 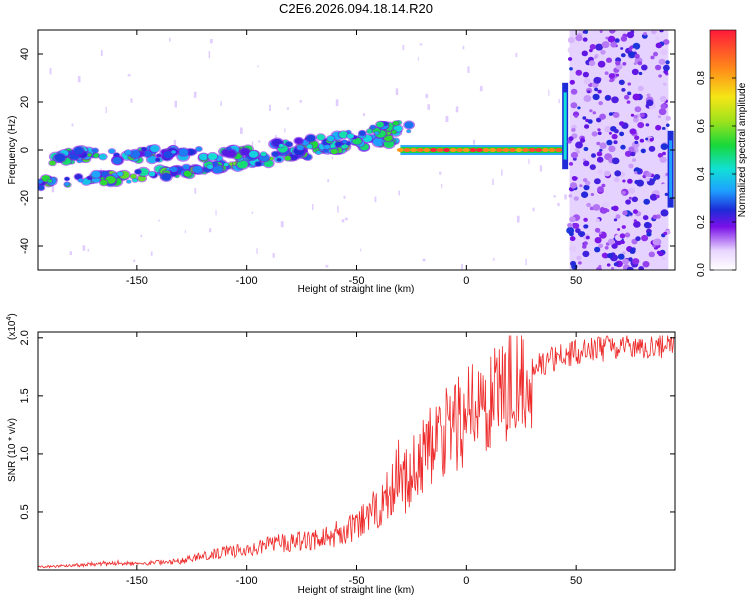 I want to click on snr-multiplier-close: ), so click(x=12, y=314).